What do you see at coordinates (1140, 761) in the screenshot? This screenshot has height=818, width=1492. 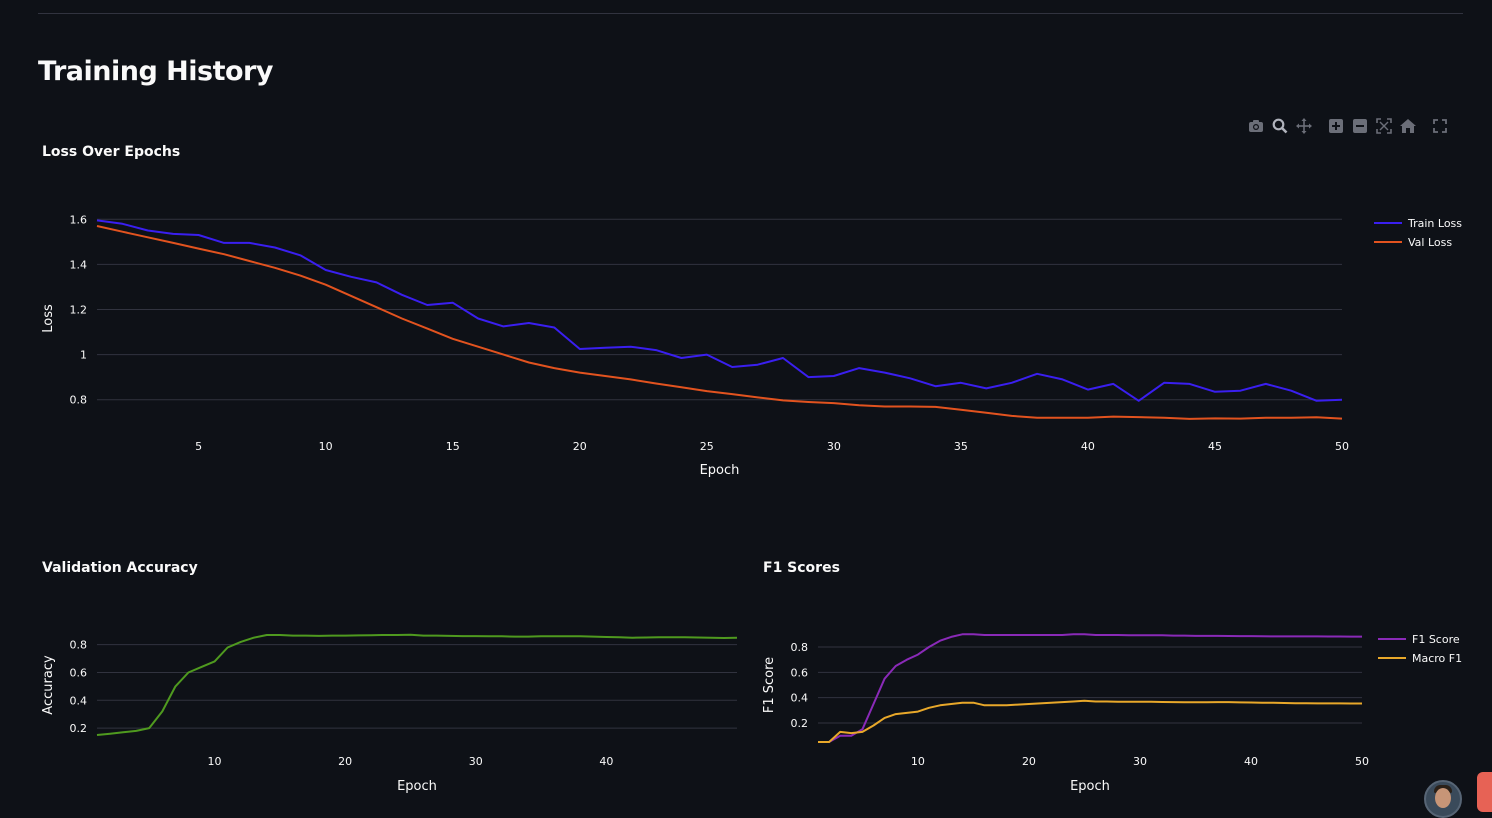 I see `f1-x-tick-label: 30` at bounding box center [1140, 761].